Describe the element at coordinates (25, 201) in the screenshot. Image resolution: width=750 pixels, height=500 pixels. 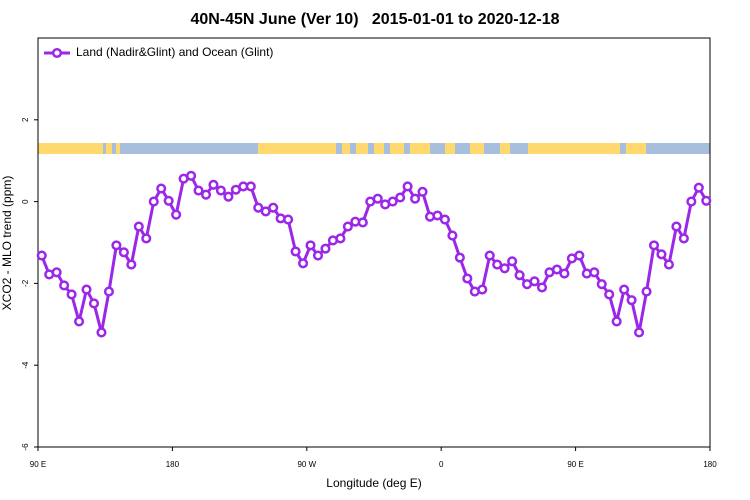
I see `y-tick-label: 0` at that location.